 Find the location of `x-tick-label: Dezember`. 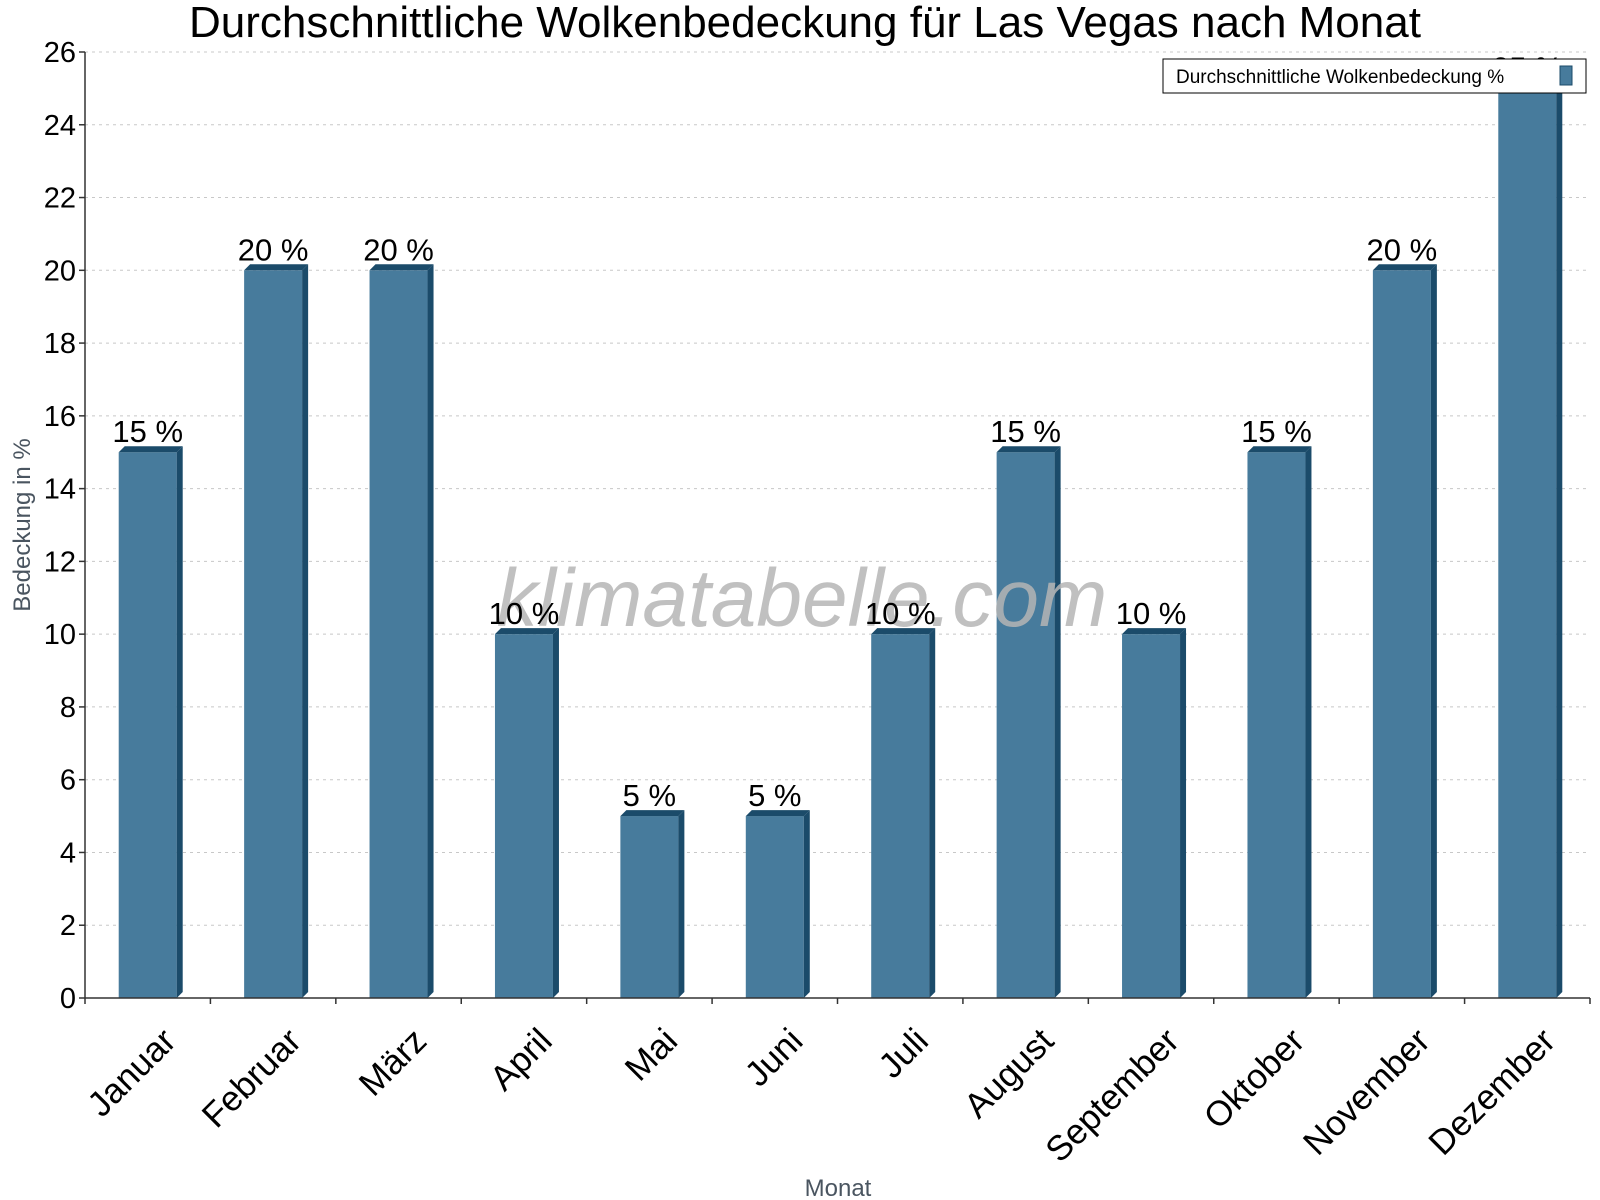

x-tick-label: Dezember is located at coordinates (1492, 1092).